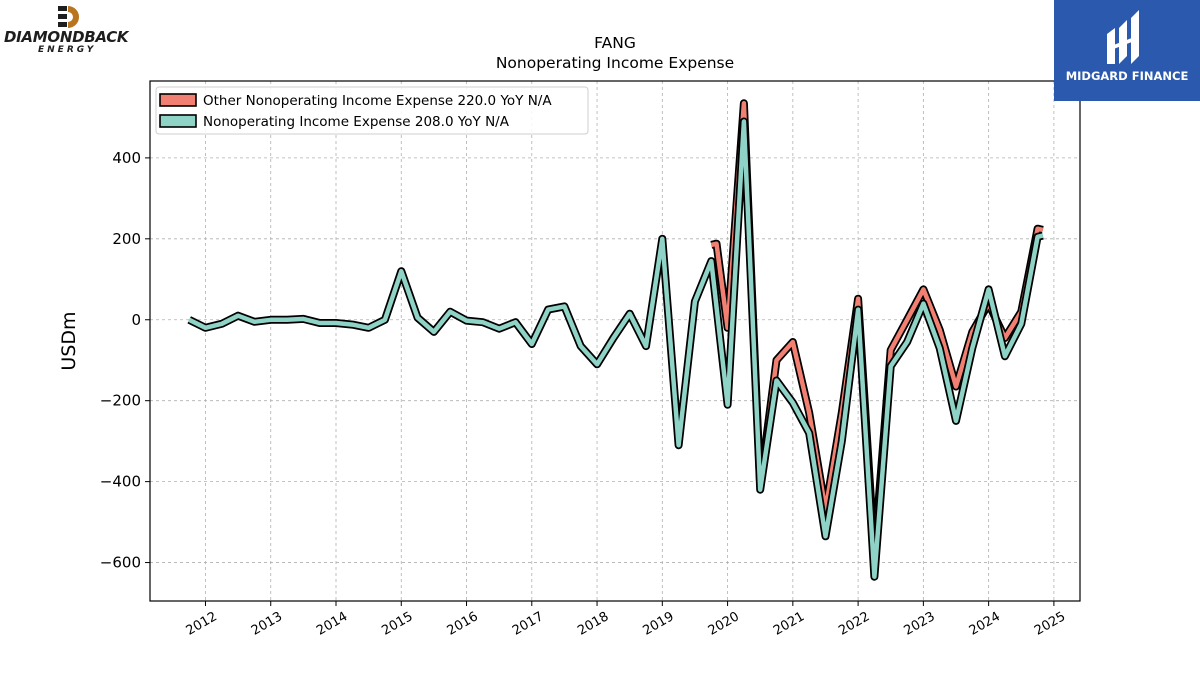 Image resolution: width=1200 pixels, height=675 pixels. Describe the element at coordinates (267, 624) in the screenshot. I see `x-tick-label: 2013` at that location.